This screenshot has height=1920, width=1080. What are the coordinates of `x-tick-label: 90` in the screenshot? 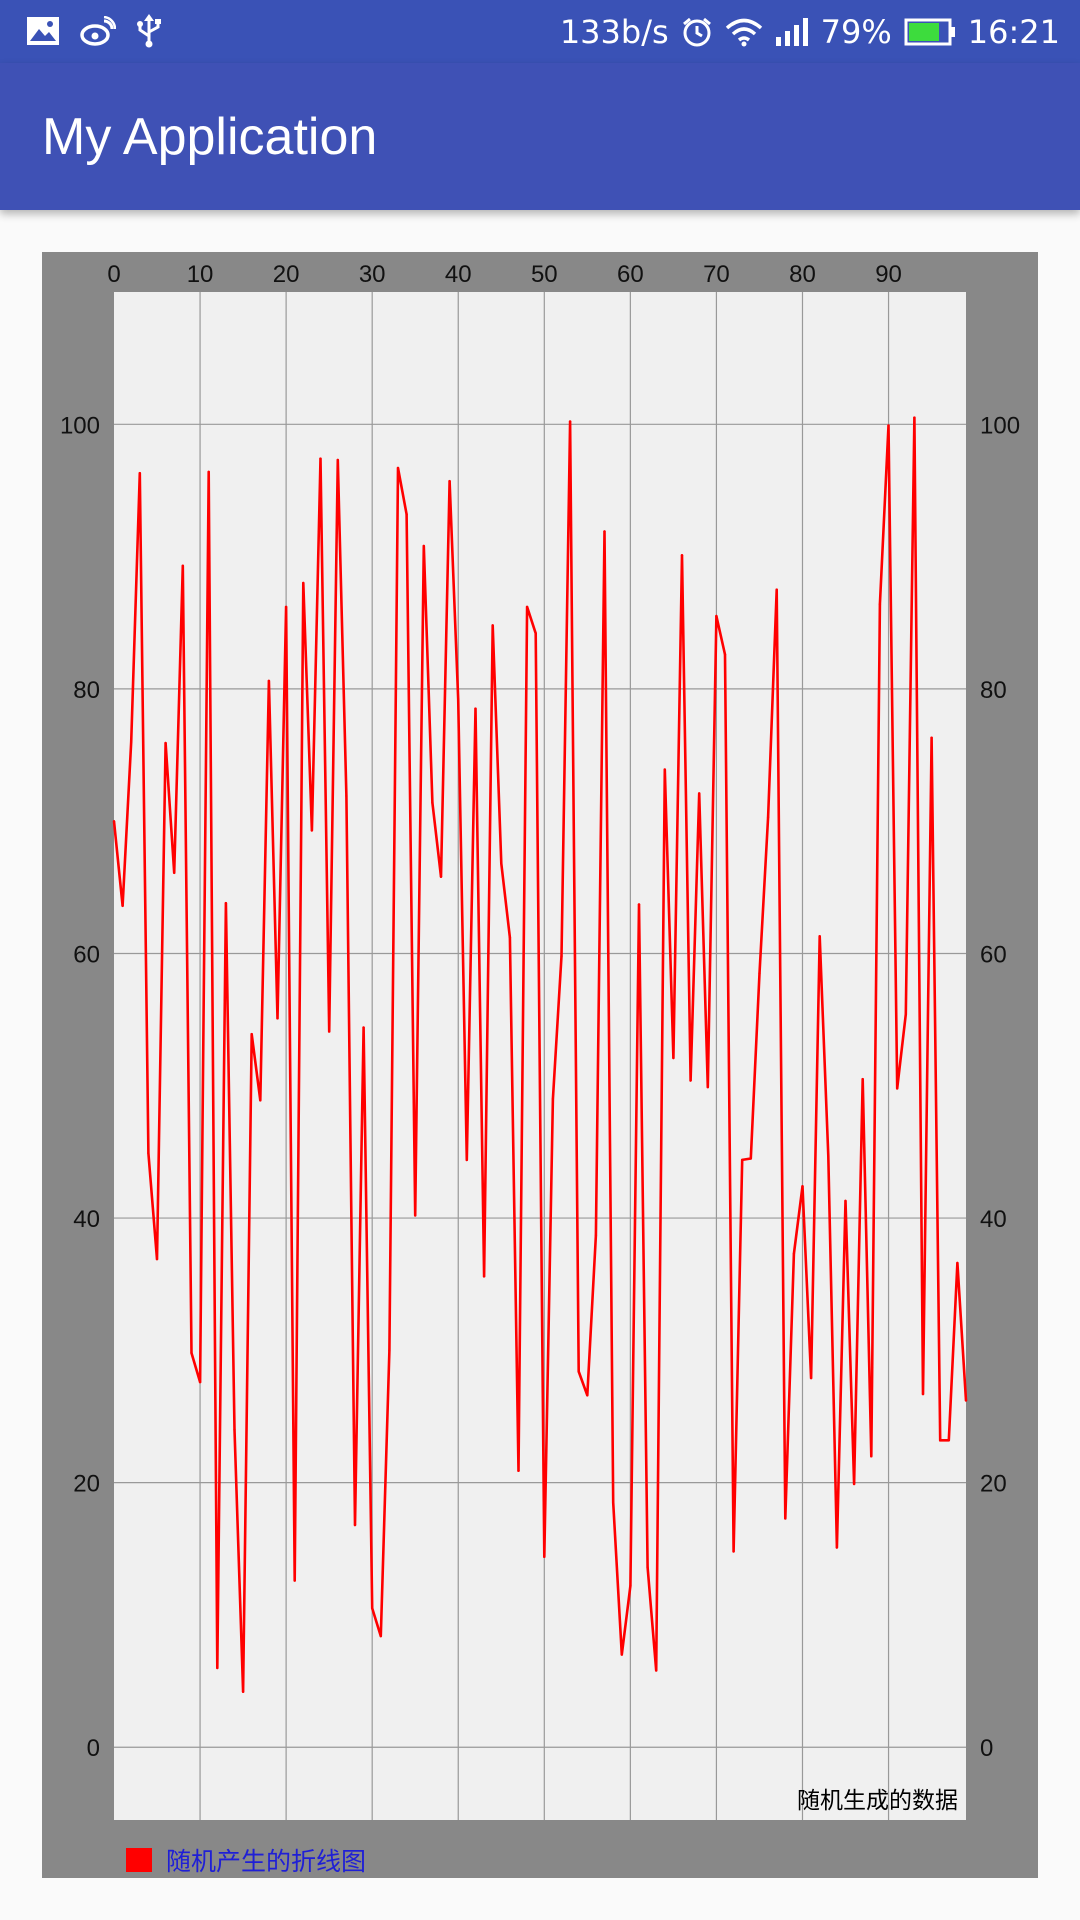 It's located at (888, 274).